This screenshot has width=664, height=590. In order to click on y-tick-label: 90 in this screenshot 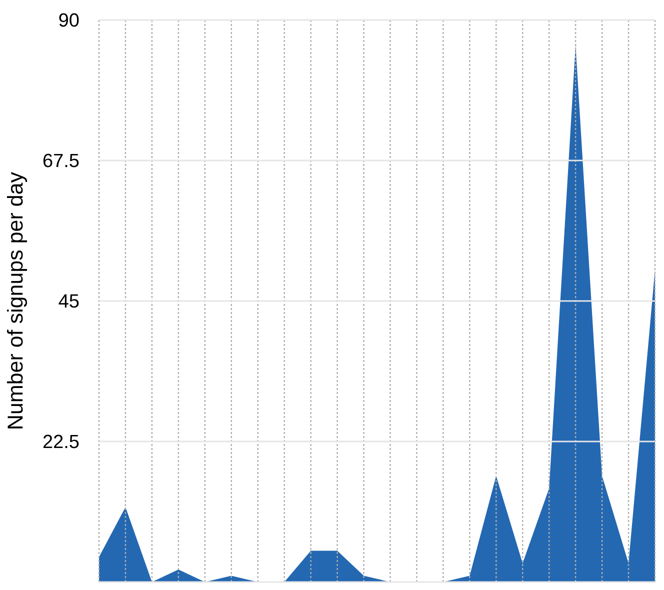, I will do `click(69, 20)`.